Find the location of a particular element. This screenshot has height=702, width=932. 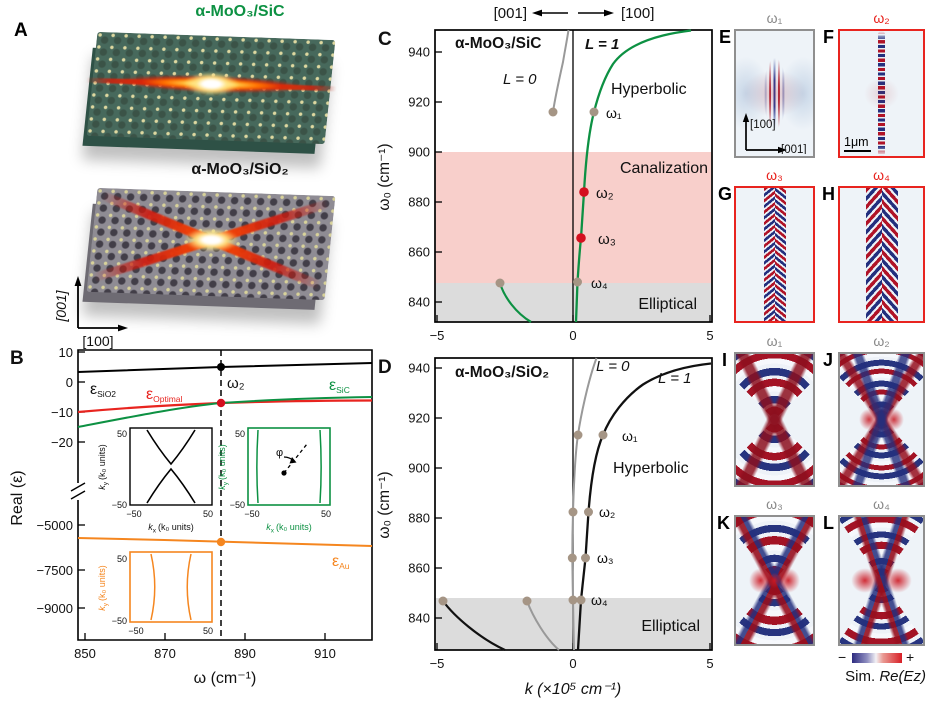

axis-break-mark is located at coordinates (78, 495).